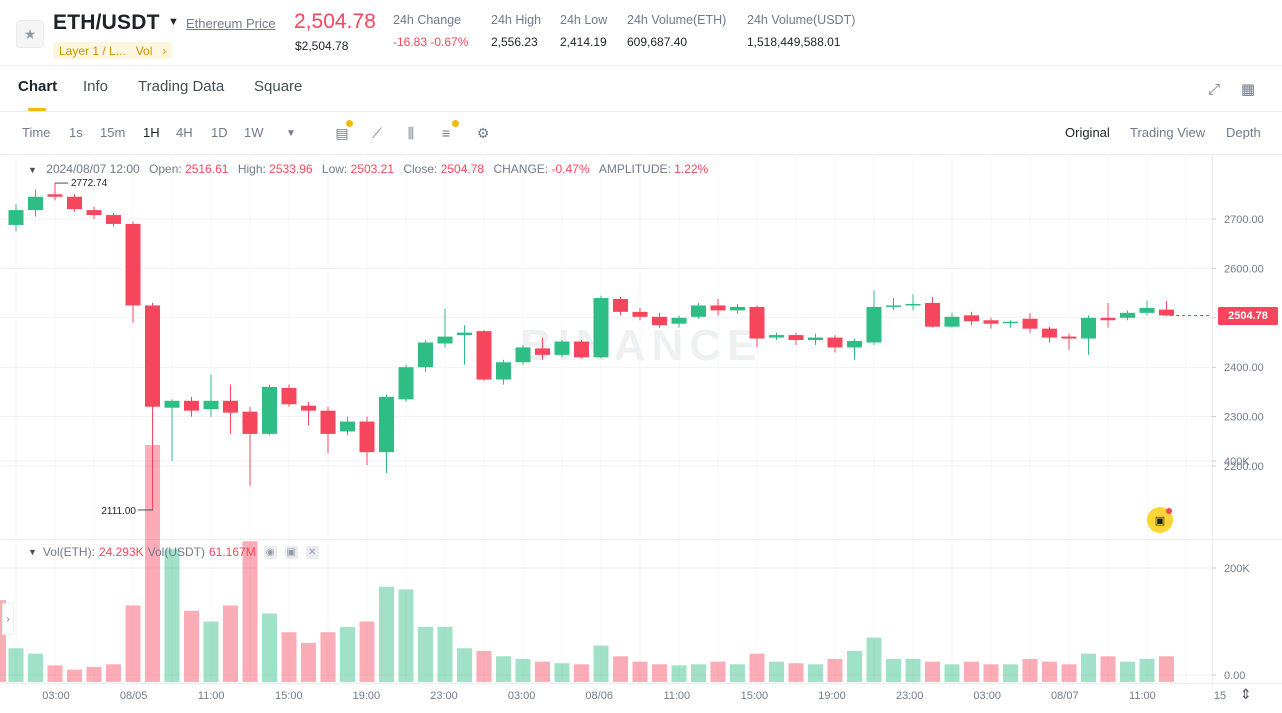 The width and height of the screenshot is (1282, 713). What do you see at coordinates (372, 169) in the screenshot?
I see `low-value: 2503.21` at bounding box center [372, 169].